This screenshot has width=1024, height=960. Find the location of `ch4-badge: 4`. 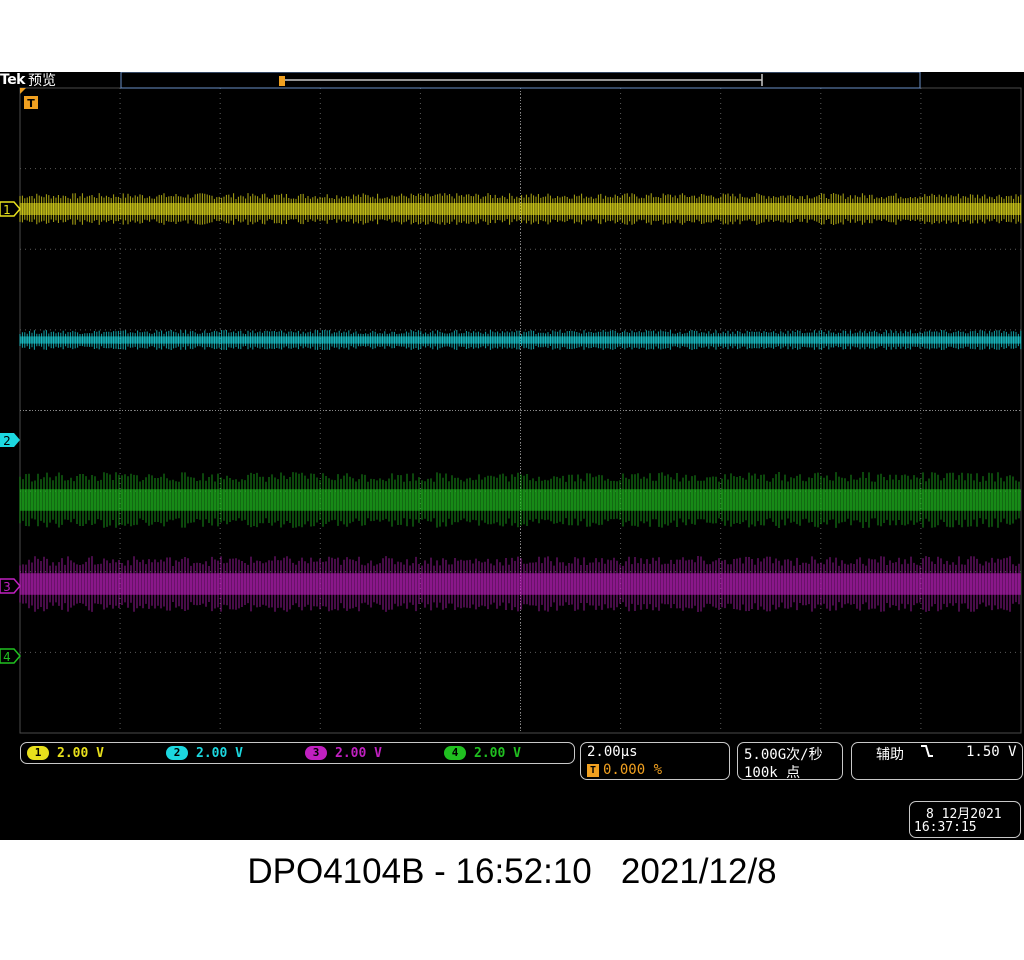

ch4-badge: 4 is located at coordinates (455, 753).